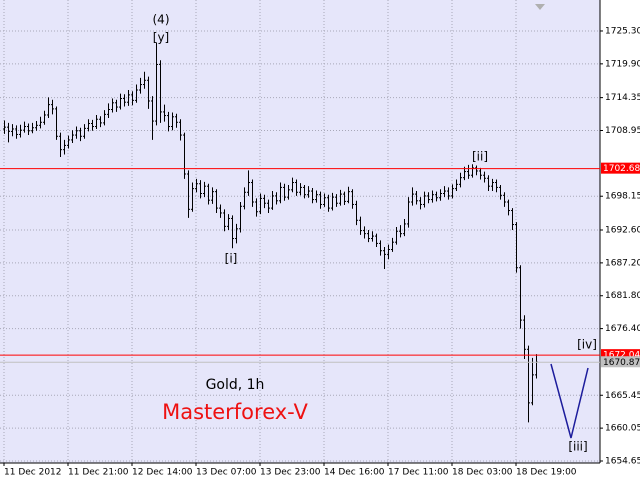 This screenshot has height=480, width=640. What do you see at coordinates (235, 385) in the screenshot?
I see `symbol-label: Gold, 1h` at bounding box center [235, 385].